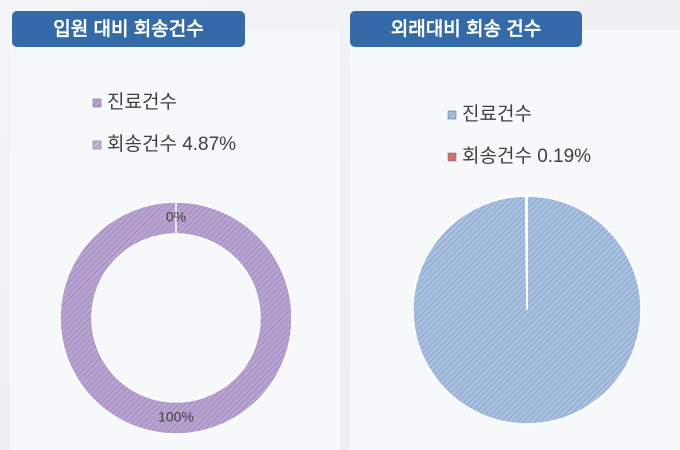  Describe the element at coordinates (526, 253) in the screenshot. I see `slice` at that location.